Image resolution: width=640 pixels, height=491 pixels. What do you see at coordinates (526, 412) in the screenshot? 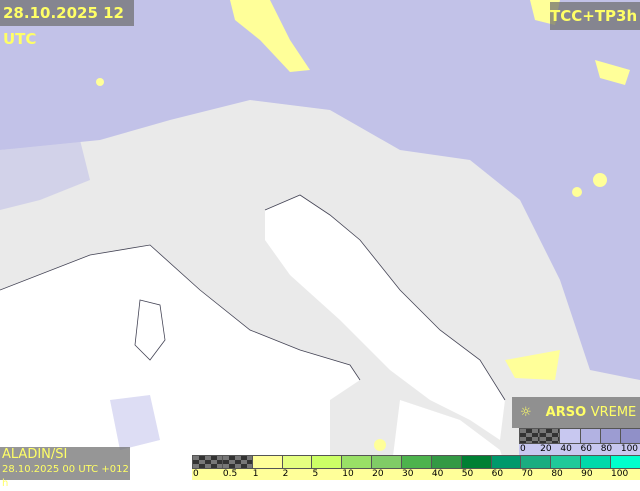
I see `sun-cloud-icon: ☼` at bounding box center [526, 412].